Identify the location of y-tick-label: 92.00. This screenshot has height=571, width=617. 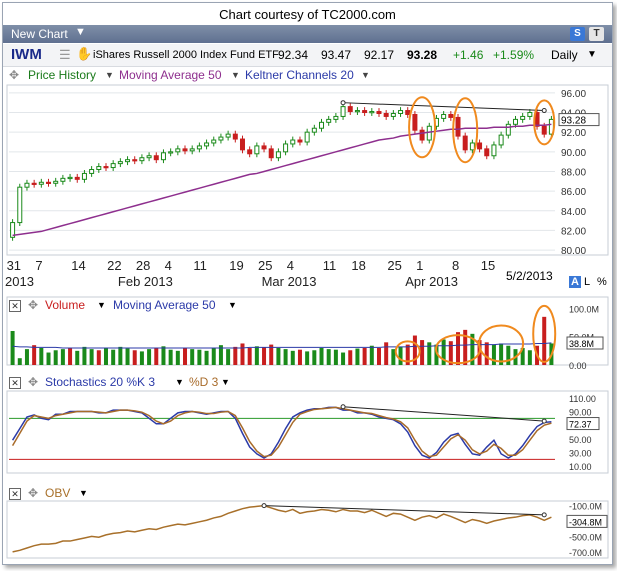
(573, 133).